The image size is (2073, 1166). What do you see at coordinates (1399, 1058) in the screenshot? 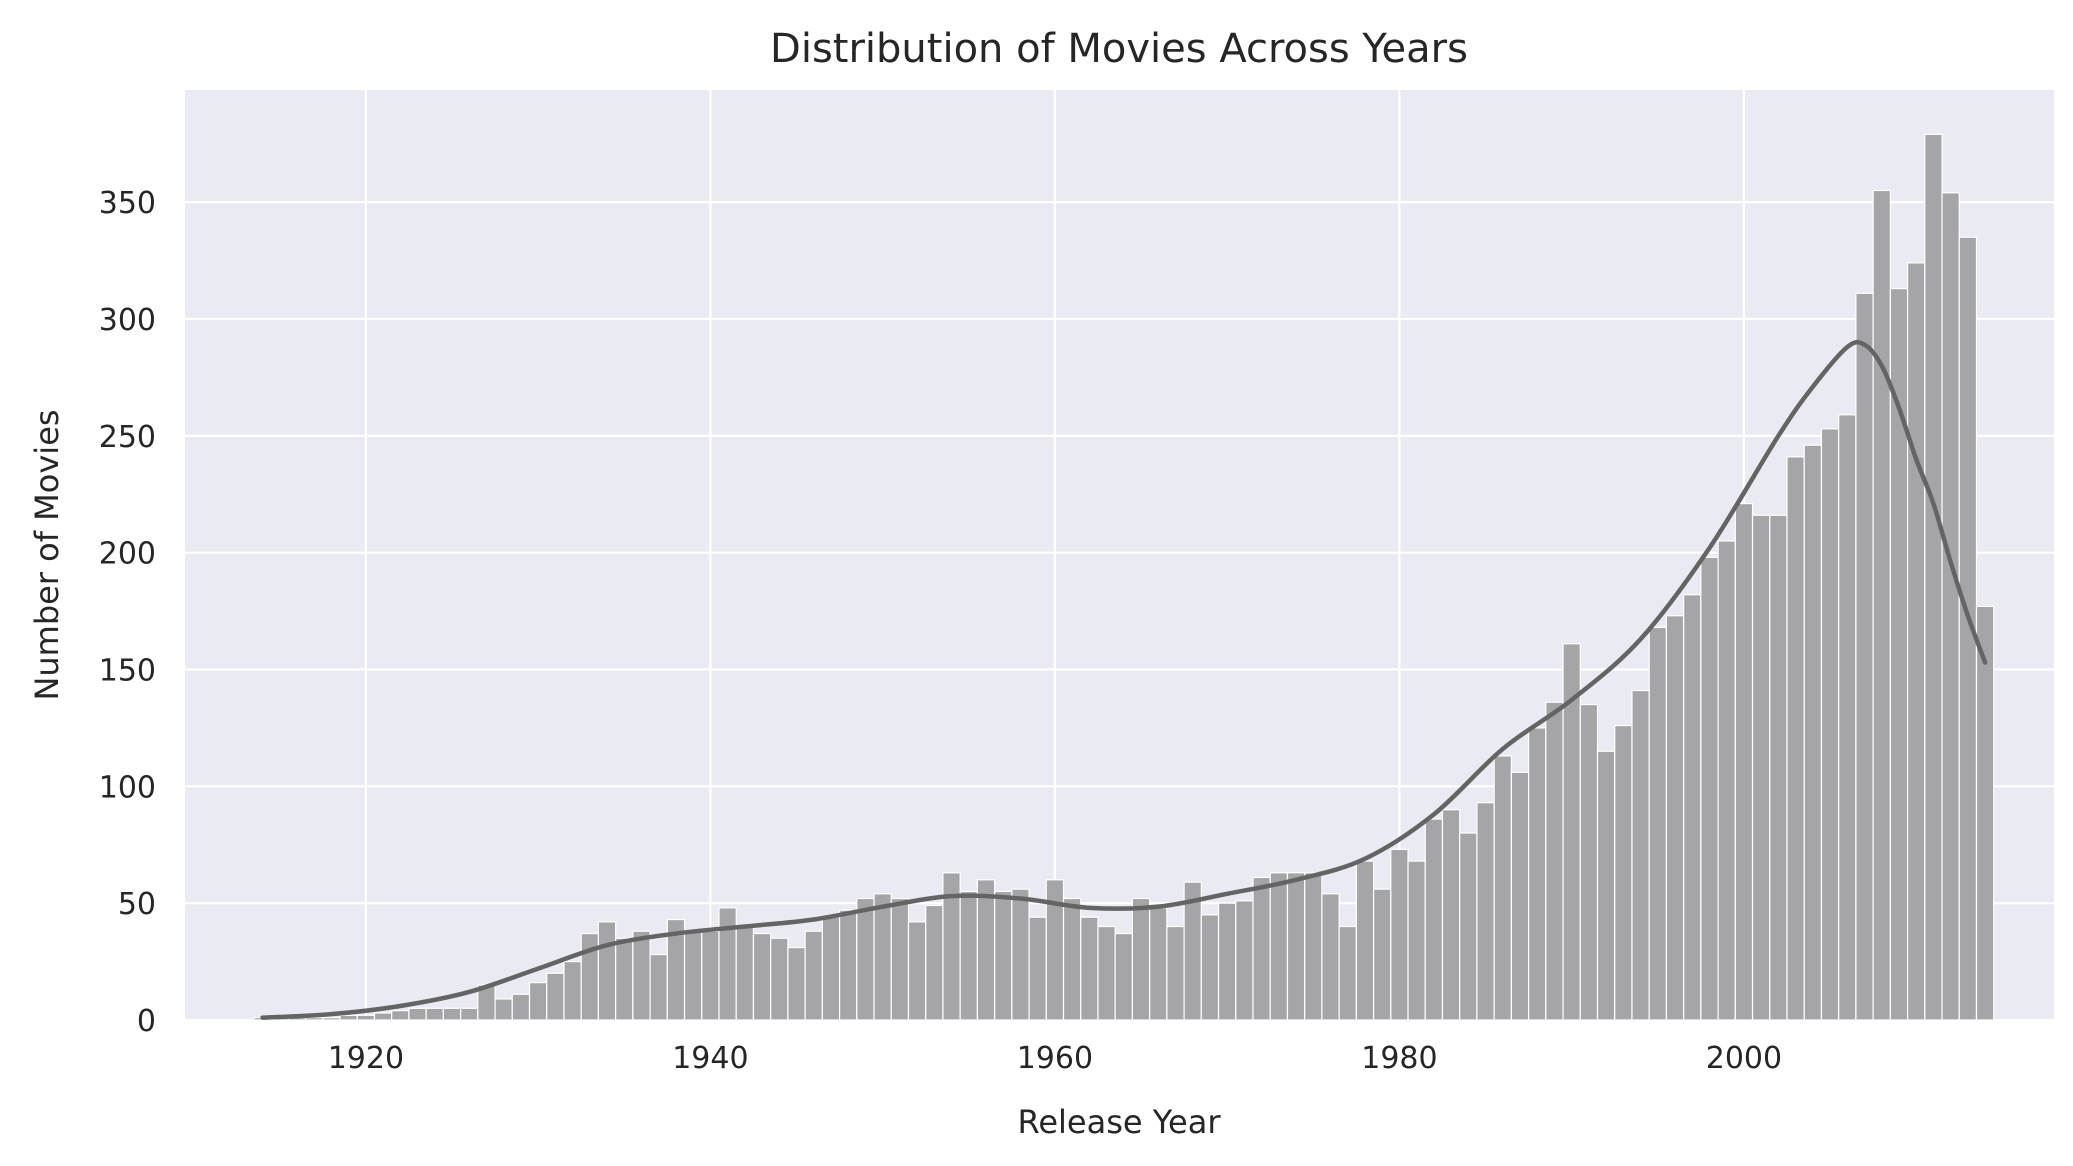
I see `x-tick-label: 1980` at bounding box center [1399, 1058].